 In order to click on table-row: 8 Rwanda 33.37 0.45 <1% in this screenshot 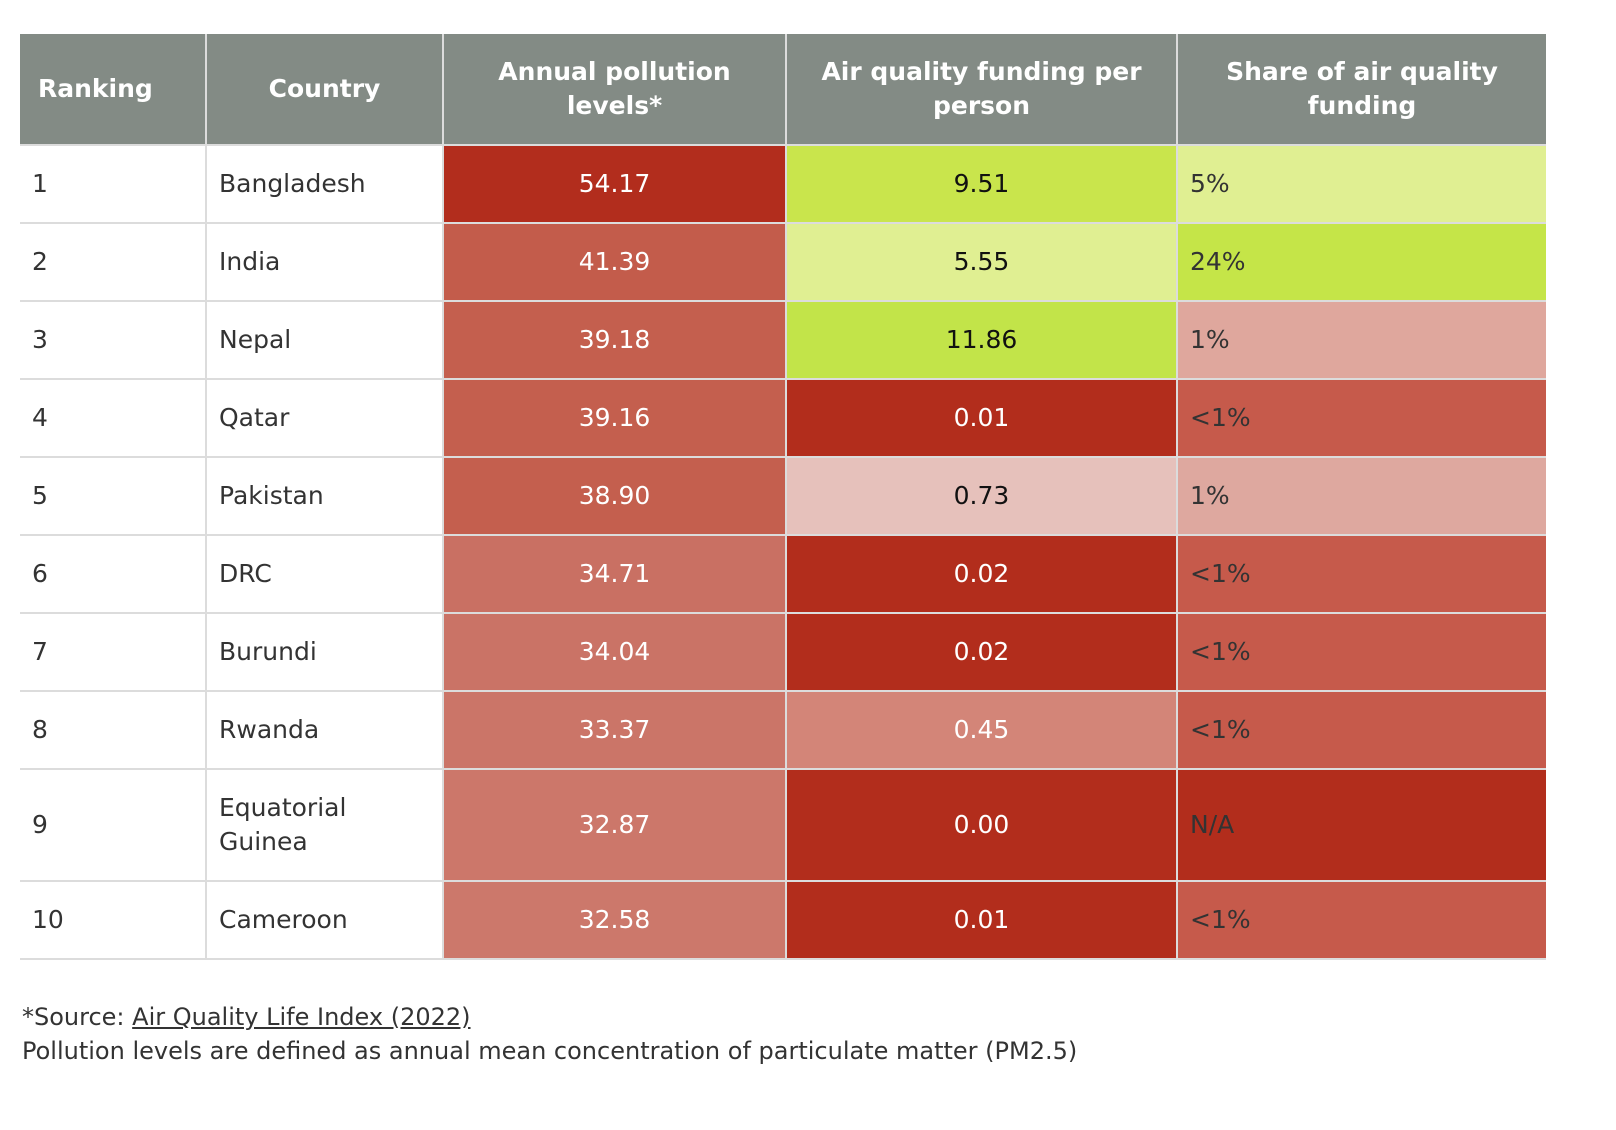, I will do `click(783, 730)`.